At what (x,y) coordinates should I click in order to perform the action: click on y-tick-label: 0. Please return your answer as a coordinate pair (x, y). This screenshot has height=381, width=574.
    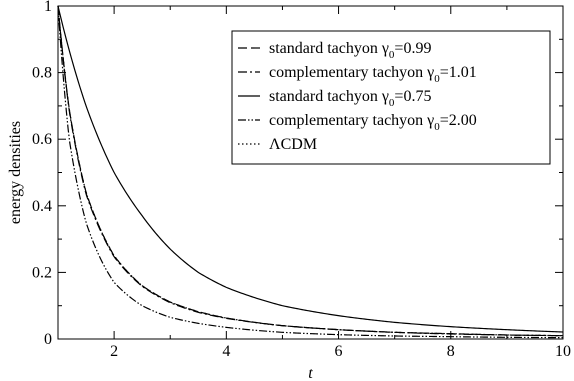
    Looking at the image, I should click on (48, 339).